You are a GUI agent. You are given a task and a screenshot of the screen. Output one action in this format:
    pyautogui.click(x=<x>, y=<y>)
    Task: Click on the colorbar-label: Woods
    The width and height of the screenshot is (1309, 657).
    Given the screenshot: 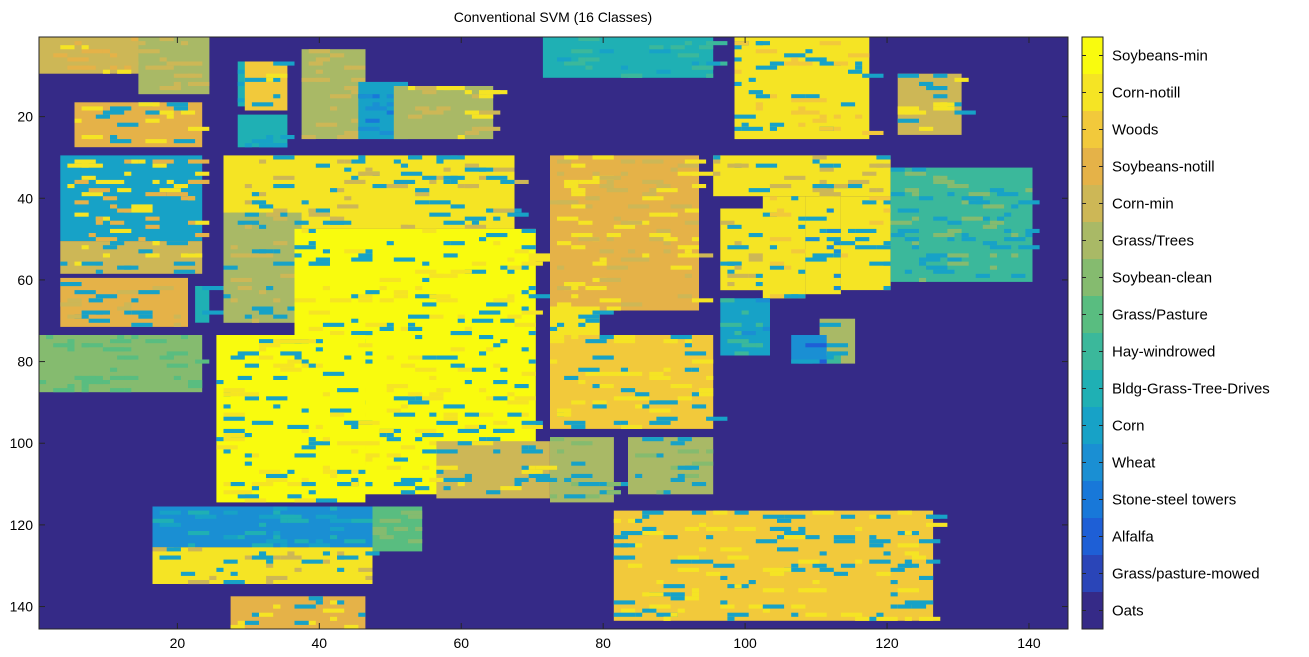 What is the action you would take?
    pyautogui.click(x=1135, y=130)
    